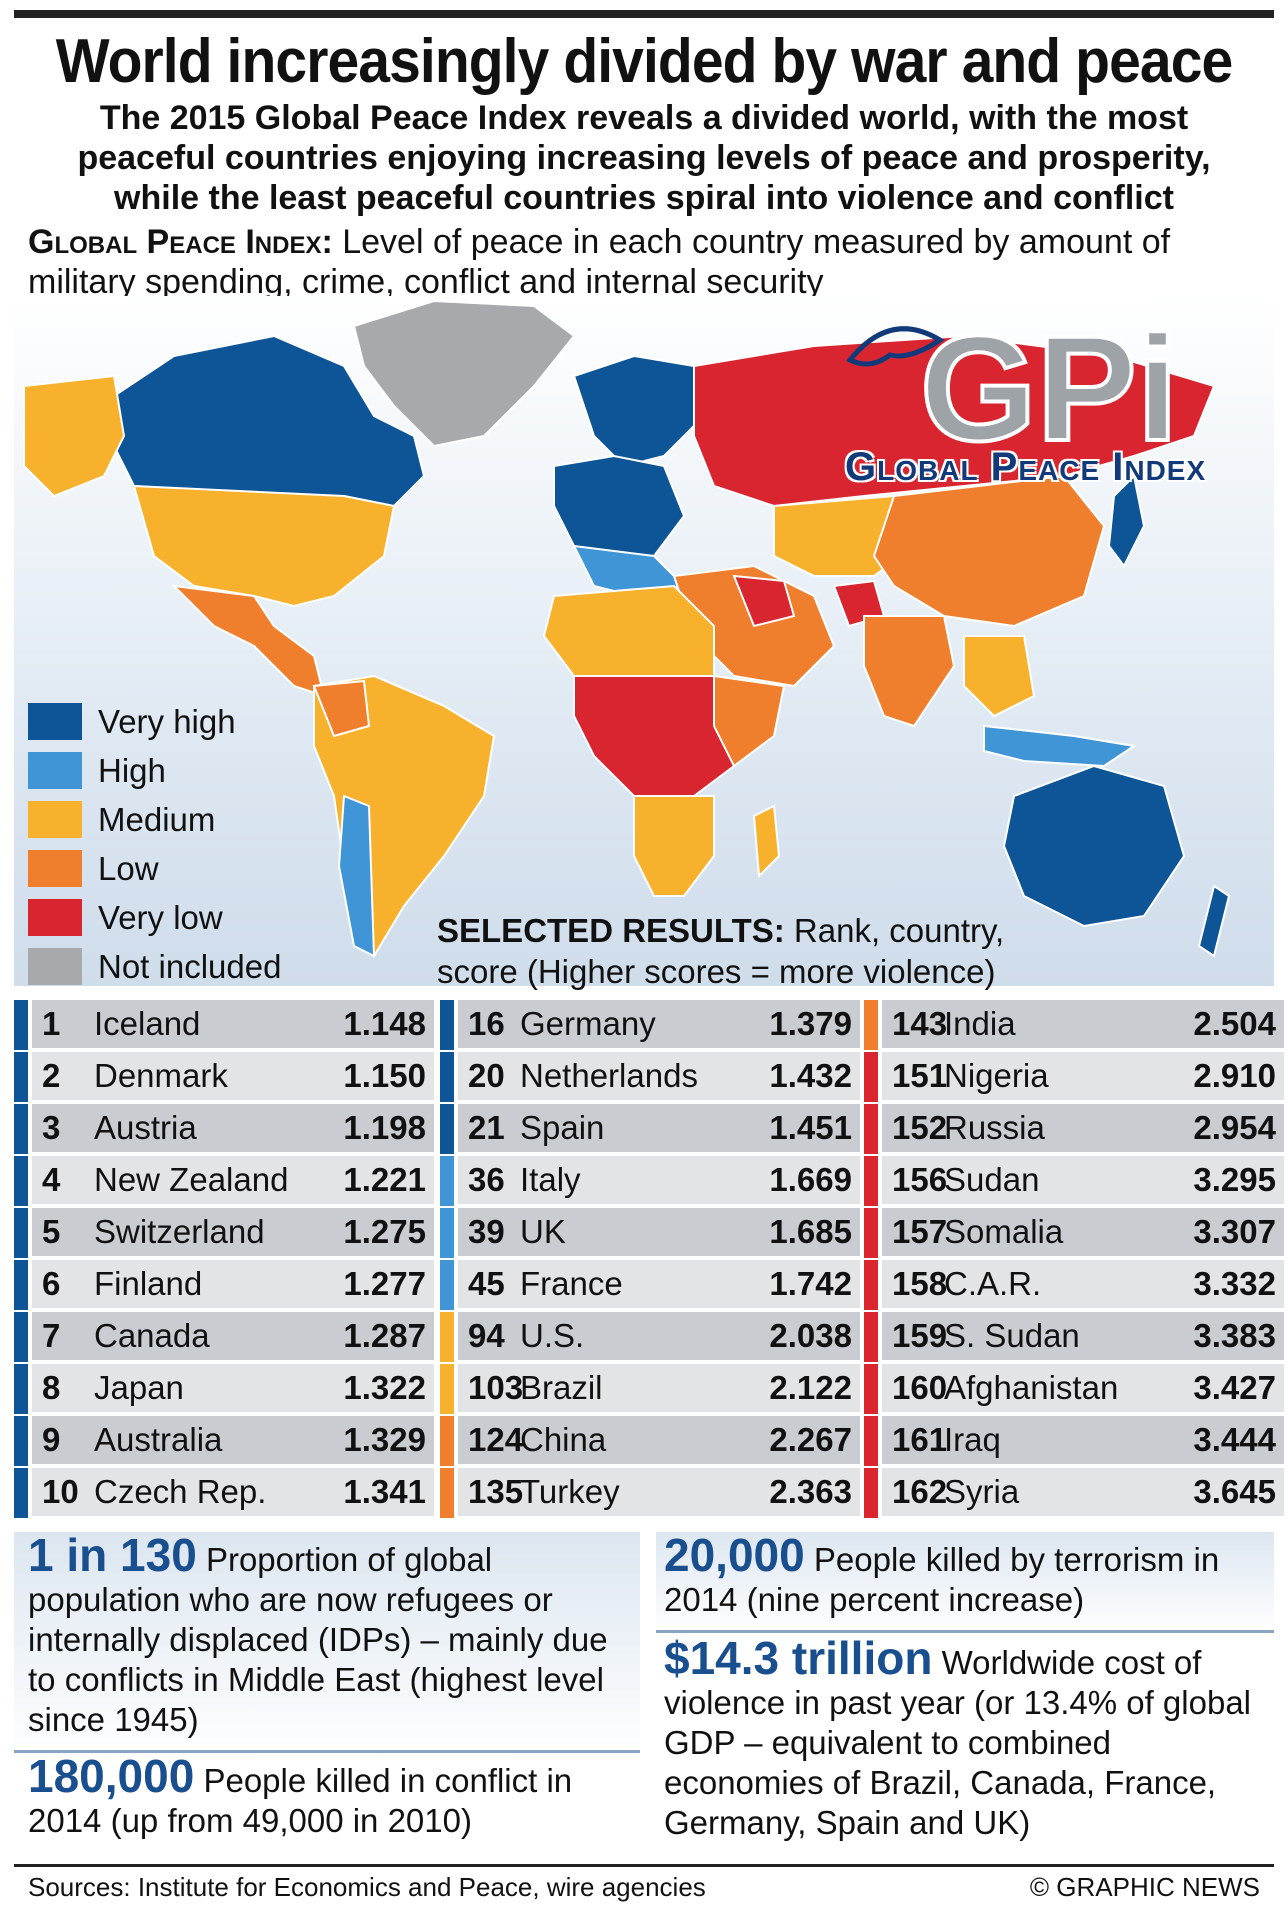  What do you see at coordinates (561, 1387) in the screenshot?
I see `result-country: Brazil` at bounding box center [561, 1387].